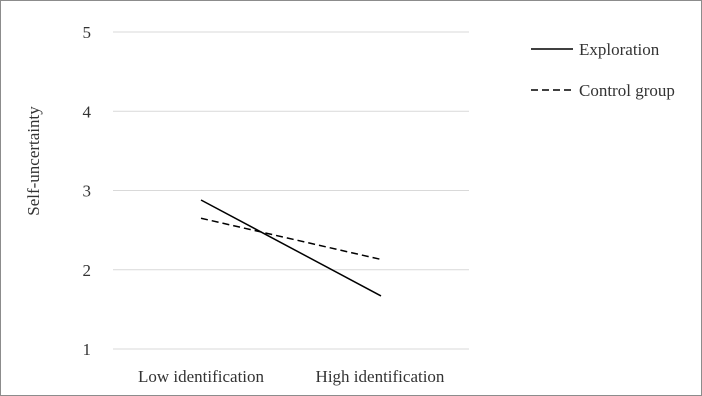 The height and width of the screenshot is (396, 702). I want to click on y-tick-label: 3, so click(87, 191).